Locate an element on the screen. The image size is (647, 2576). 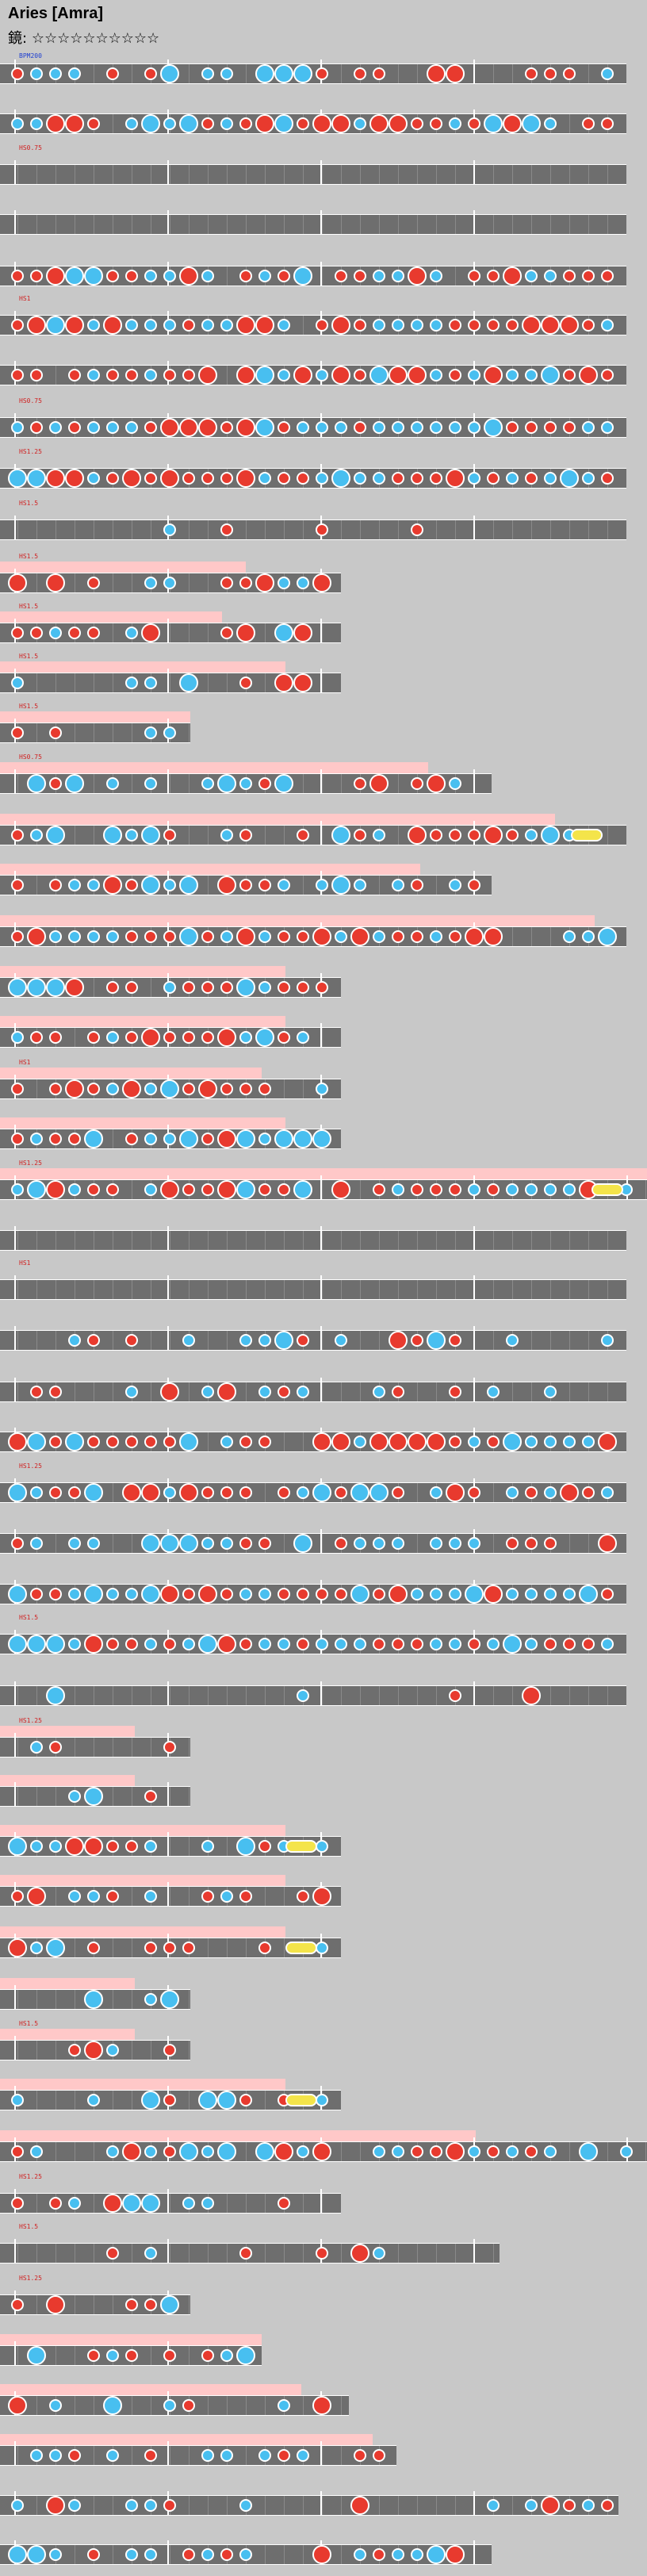
scroll-speed-tag: HS1.25 is located at coordinates (30, 1466).